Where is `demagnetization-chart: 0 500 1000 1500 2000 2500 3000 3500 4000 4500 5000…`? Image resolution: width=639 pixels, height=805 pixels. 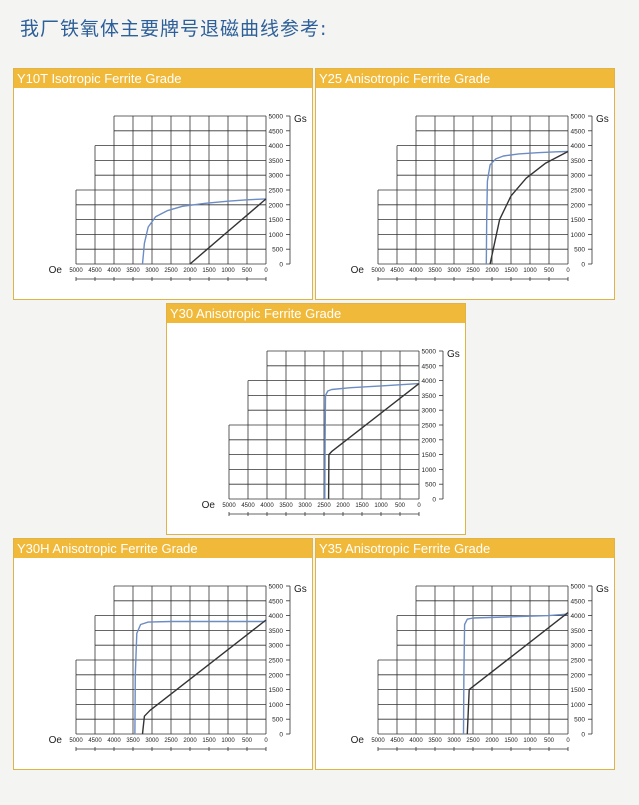
demagnetization-chart: 0 500 1000 1500 2000 2500 3000 3500 4000 4500 5000… is located at coordinates (178, 667).